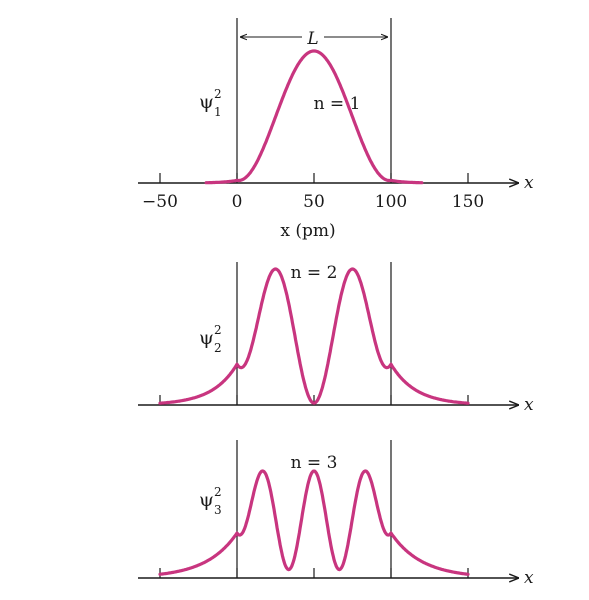 This screenshot has height=600, width=589. What do you see at coordinates (160, 202) in the screenshot?
I see `tick-label: −50` at bounding box center [160, 202].